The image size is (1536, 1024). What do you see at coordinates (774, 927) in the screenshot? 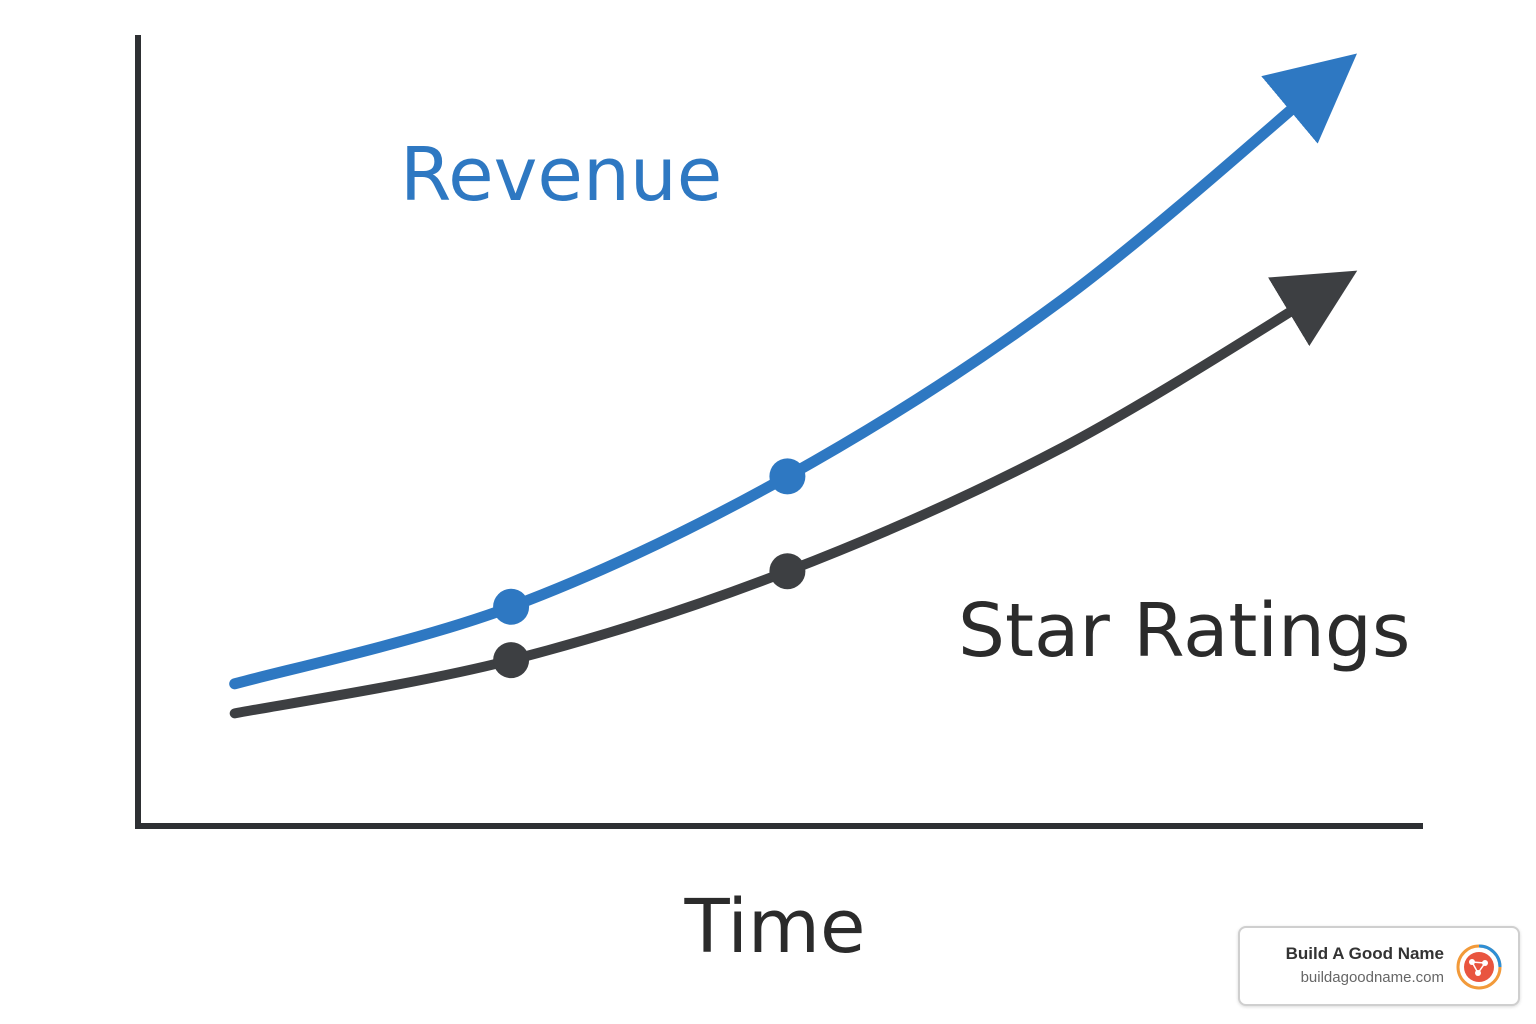
I see `x-axis-label: Time` at bounding box center [774, 927].